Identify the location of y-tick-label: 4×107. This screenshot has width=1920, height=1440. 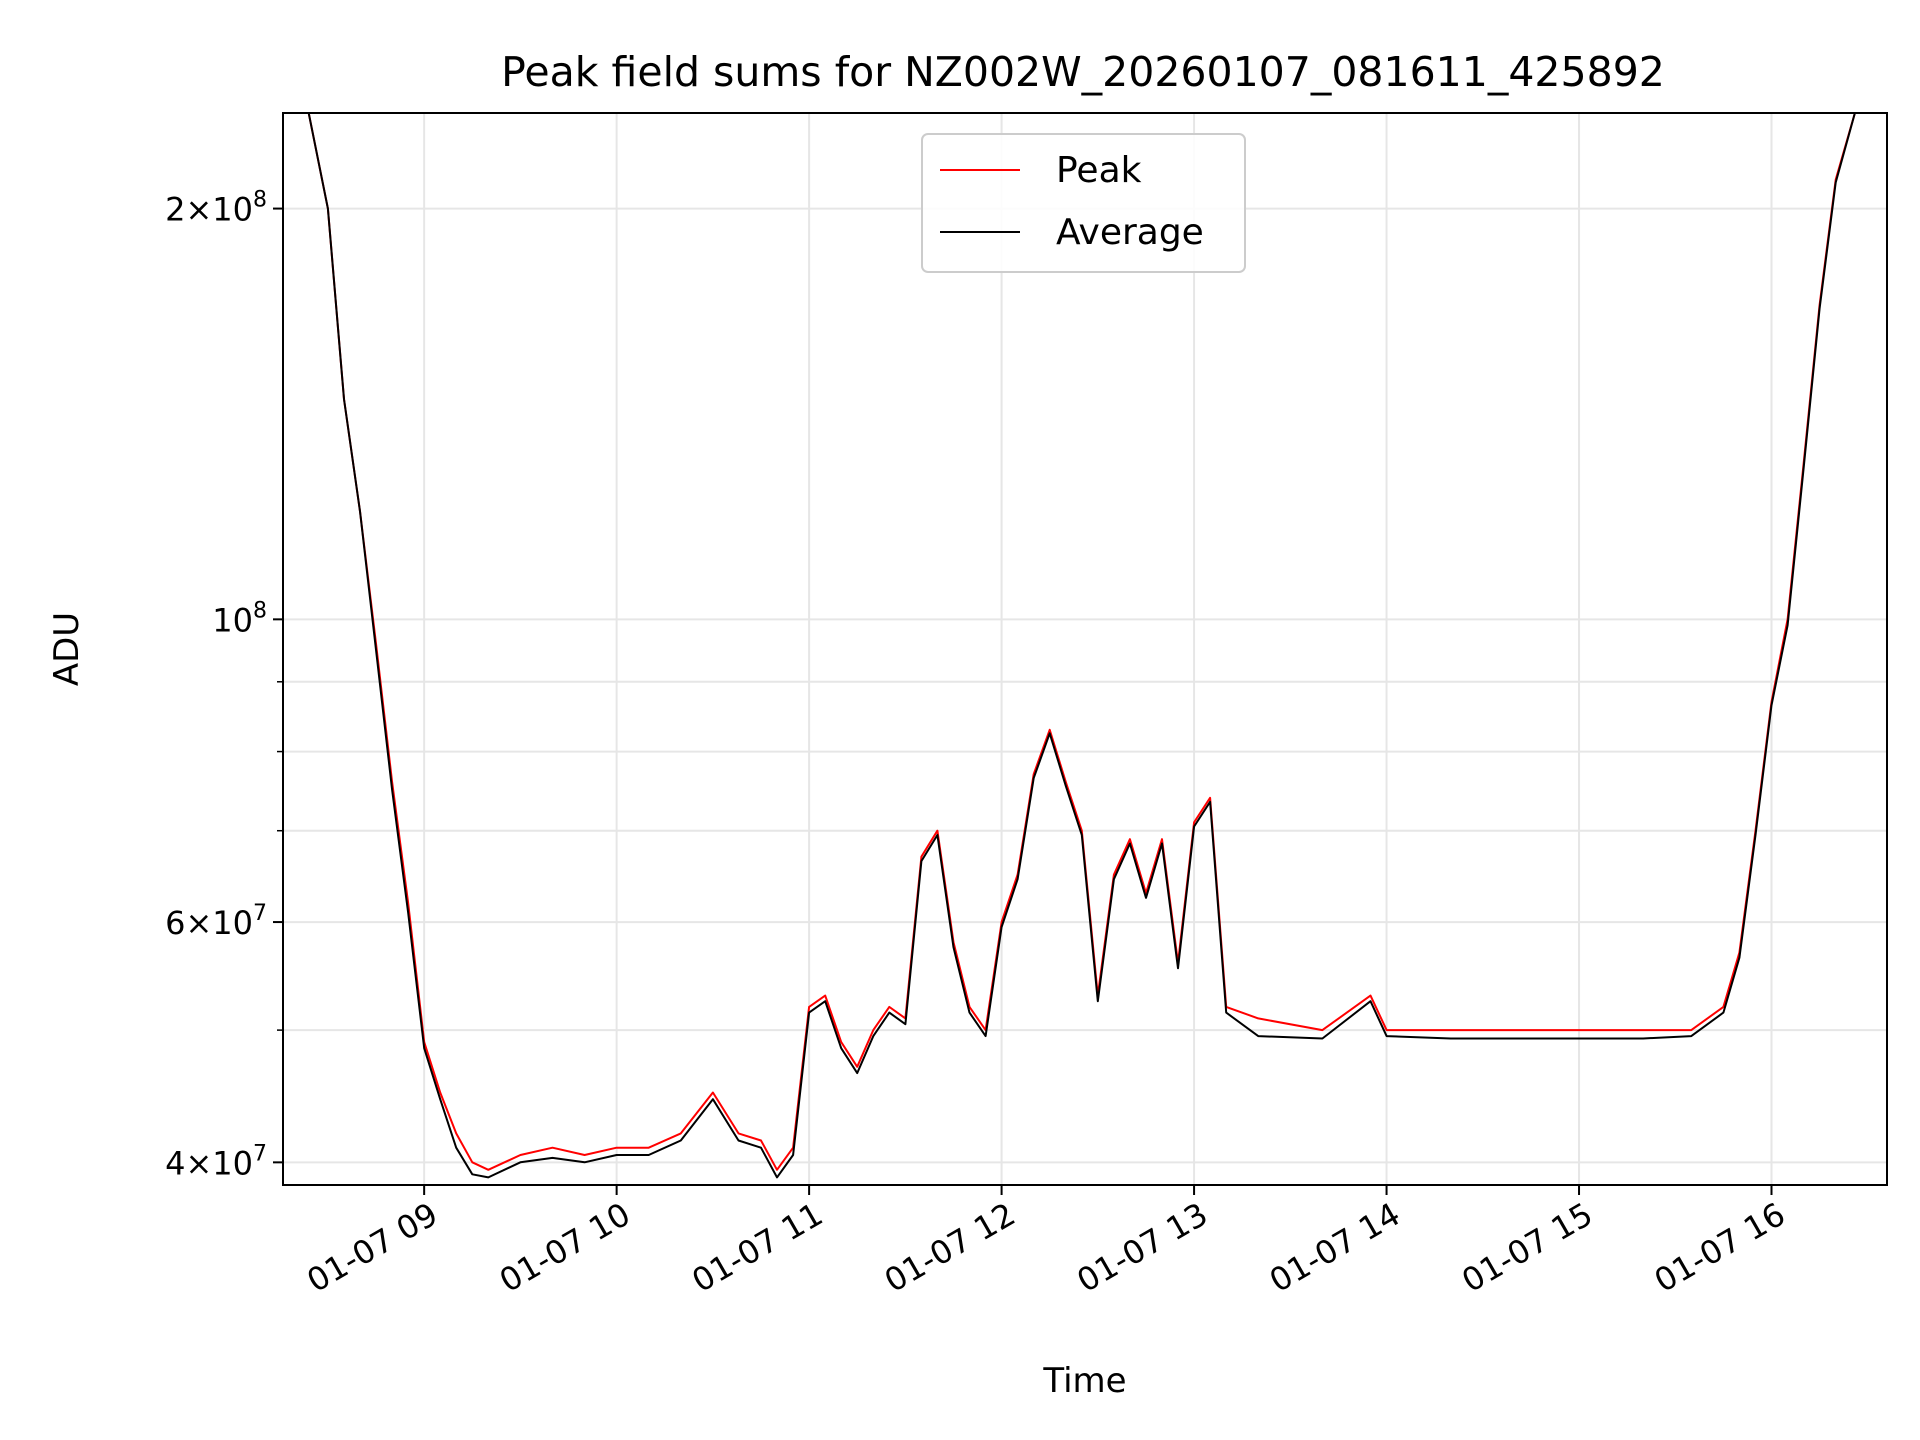
(216, 1161).